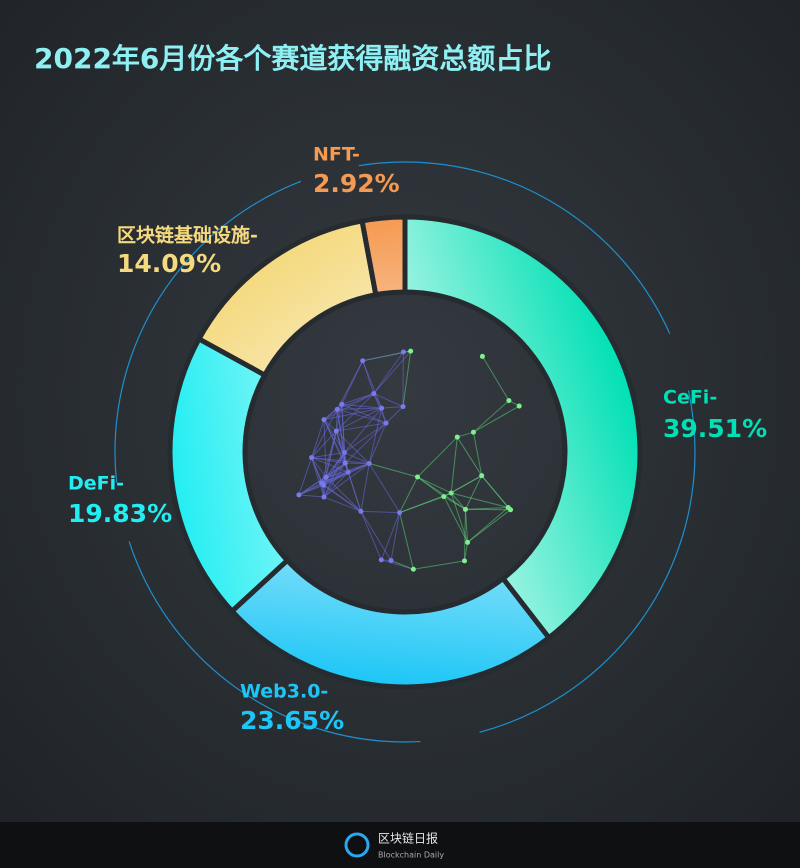  What do you see at coordinates (411, 855) in the screenshot?
I see `footer-brand-en: Blockchain Daily` at bounding box center [411, 855].